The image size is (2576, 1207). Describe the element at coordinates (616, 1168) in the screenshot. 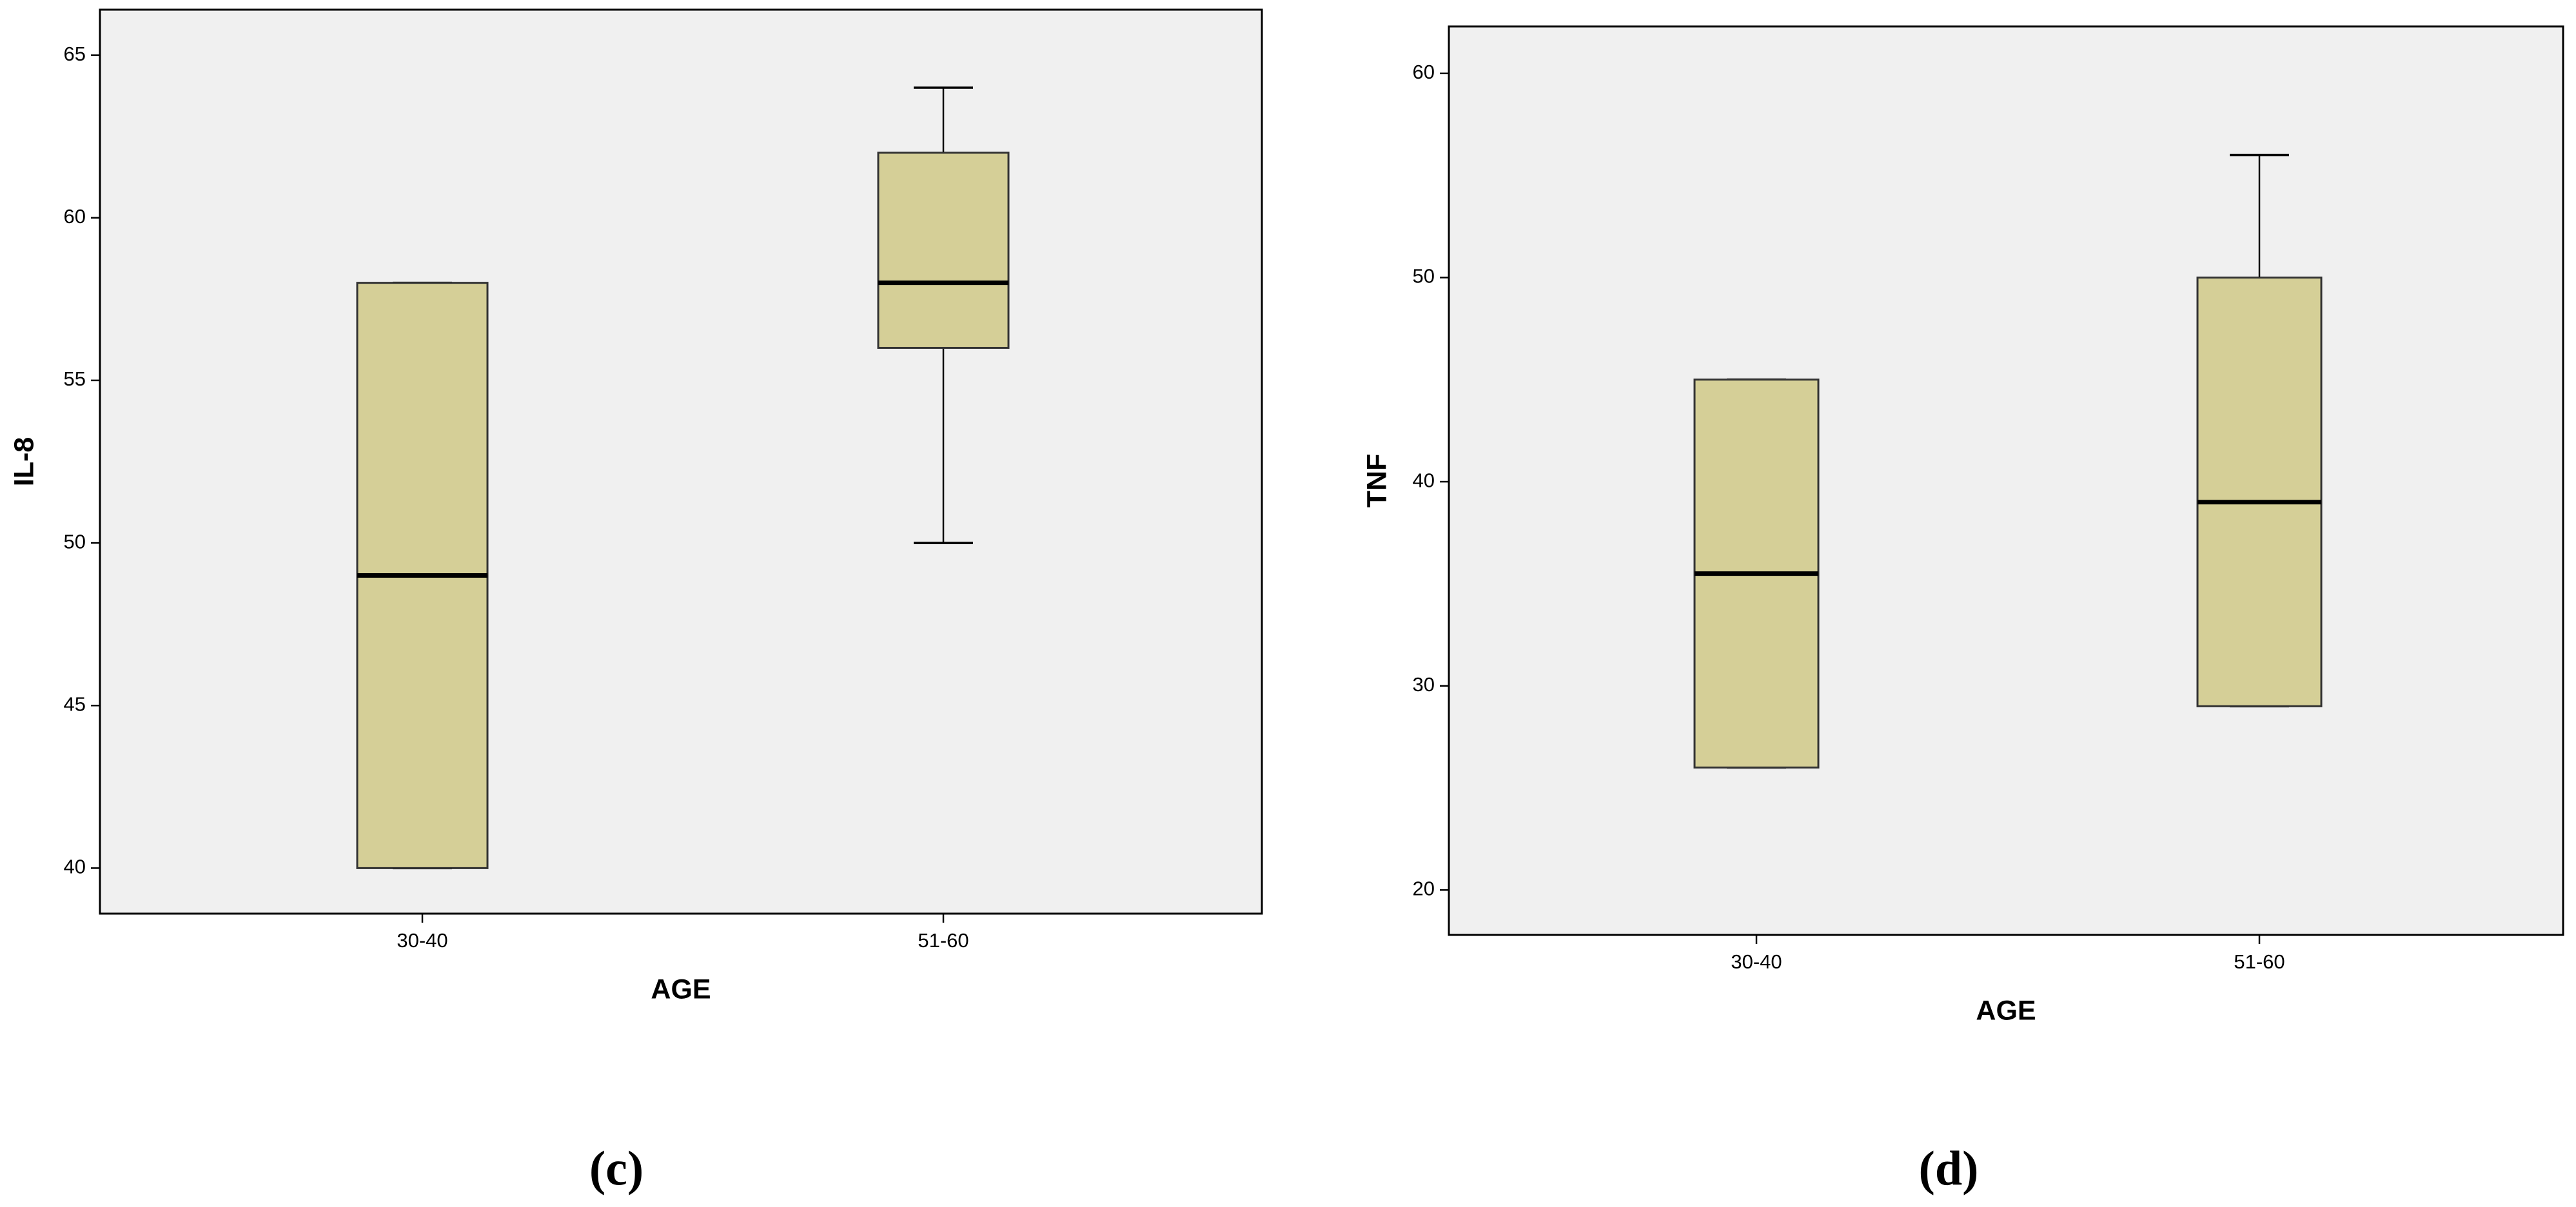

I see `panel-label: (c)` at that location.